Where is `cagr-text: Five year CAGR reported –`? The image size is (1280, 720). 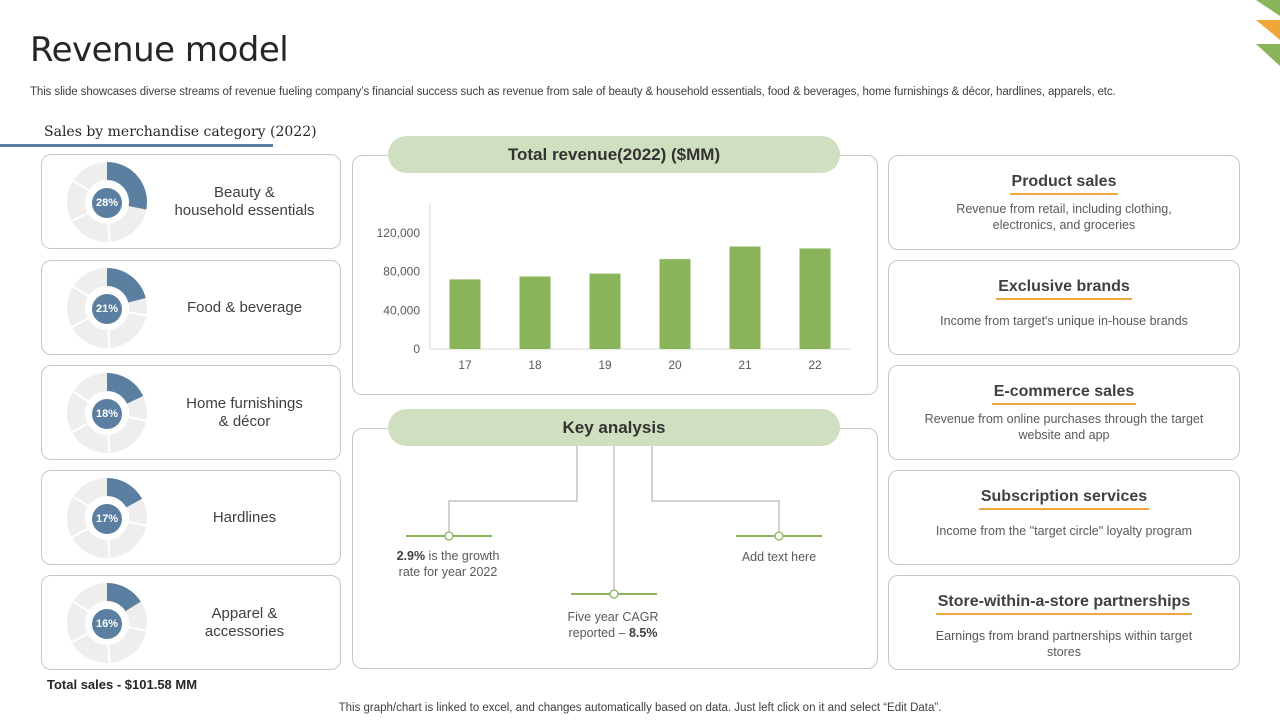
cagr-text: Five year CAGR reported – is located at coordinates (613, 625).